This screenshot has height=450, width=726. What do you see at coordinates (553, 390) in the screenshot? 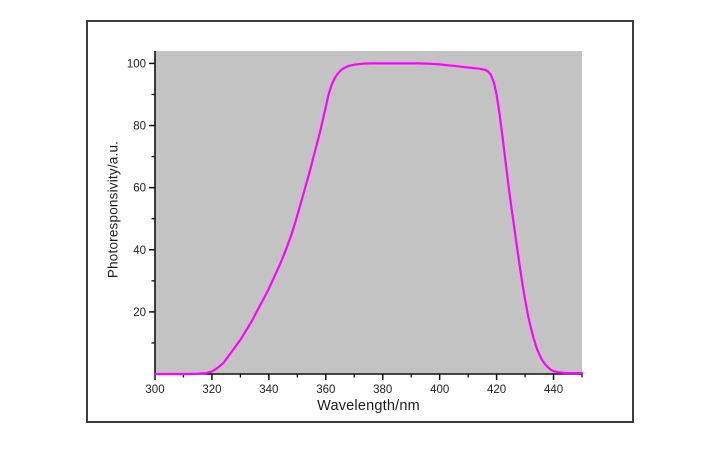
I see `x-tick-label: 440` at bounding box center [553, 390].